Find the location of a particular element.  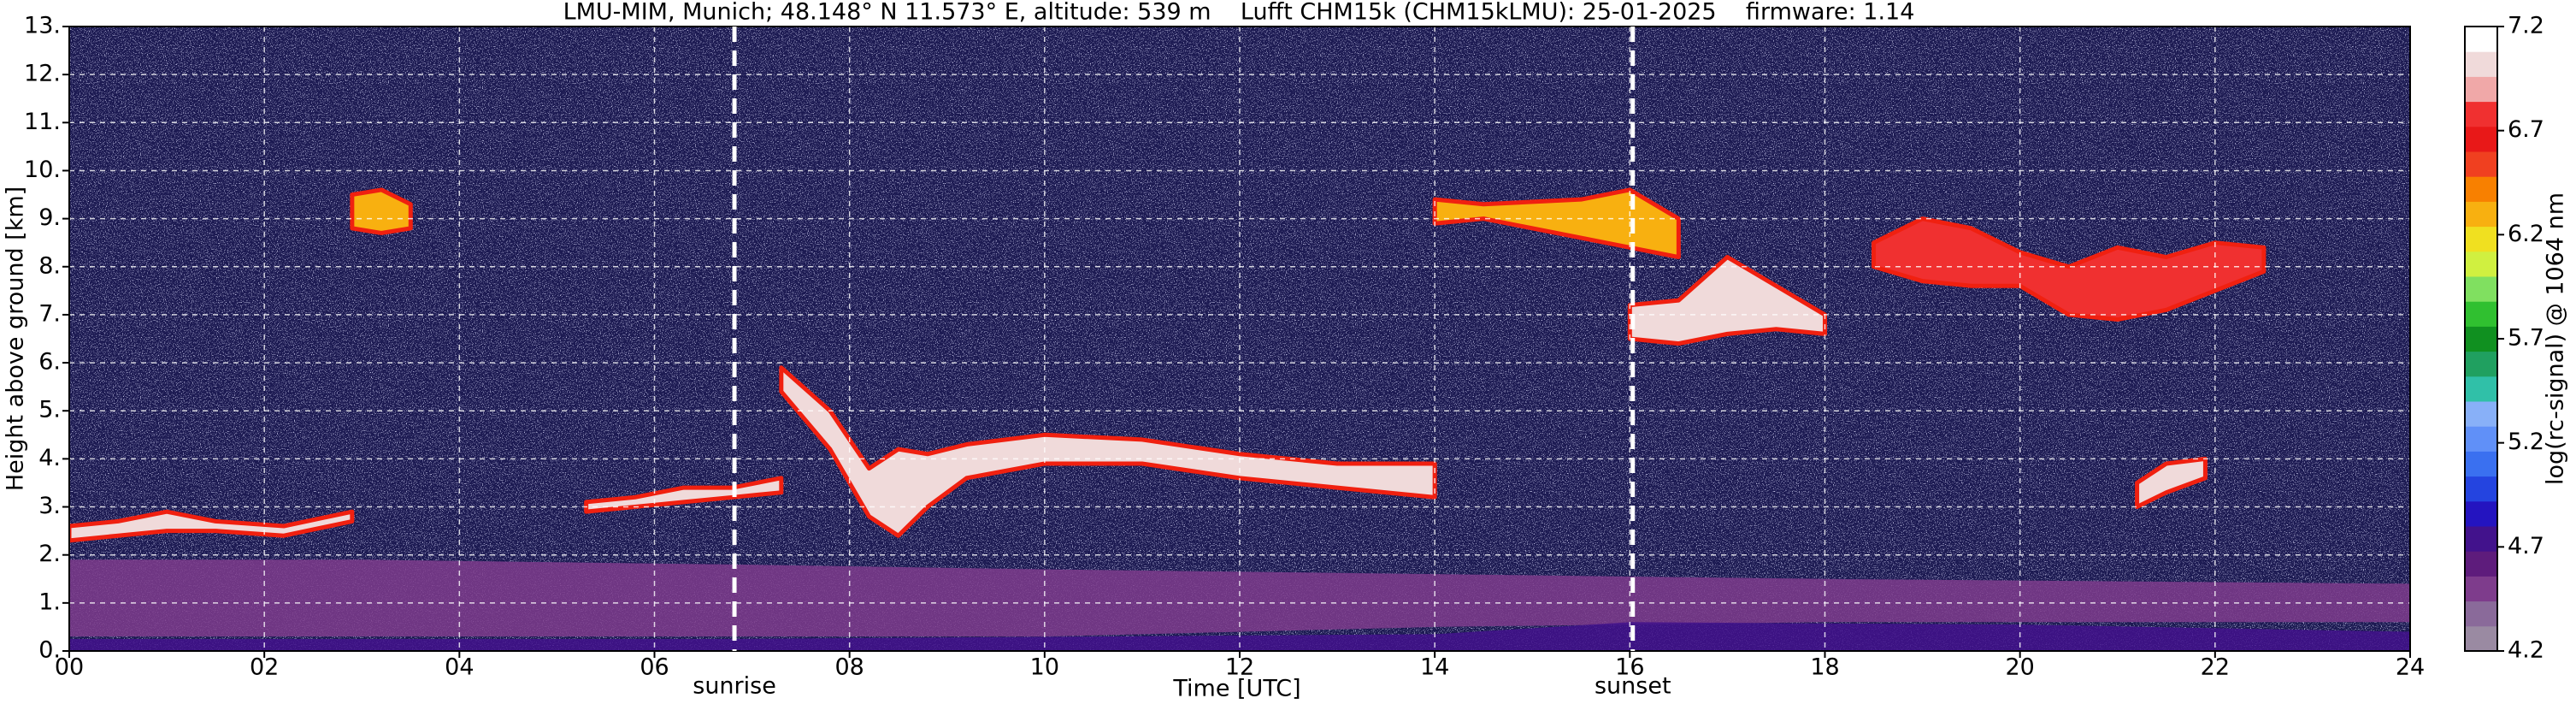

y-tick-label: 12. is located at coordinates (42, 74).